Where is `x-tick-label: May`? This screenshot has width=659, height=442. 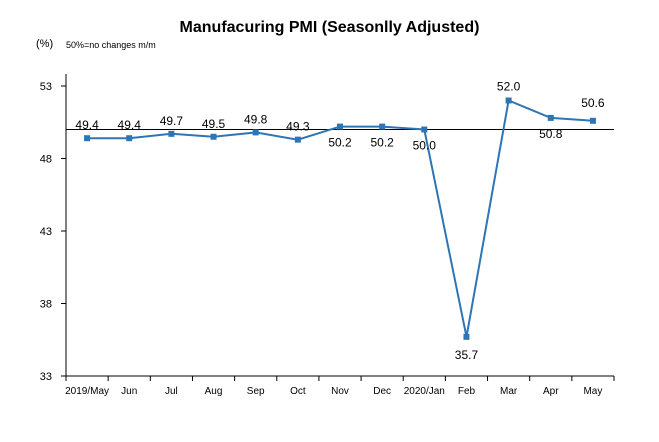
x-tick-label: May is located at coordinates (592, 391).